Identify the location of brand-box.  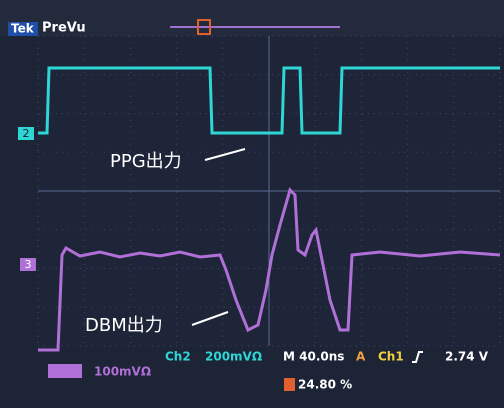
(23, 29).